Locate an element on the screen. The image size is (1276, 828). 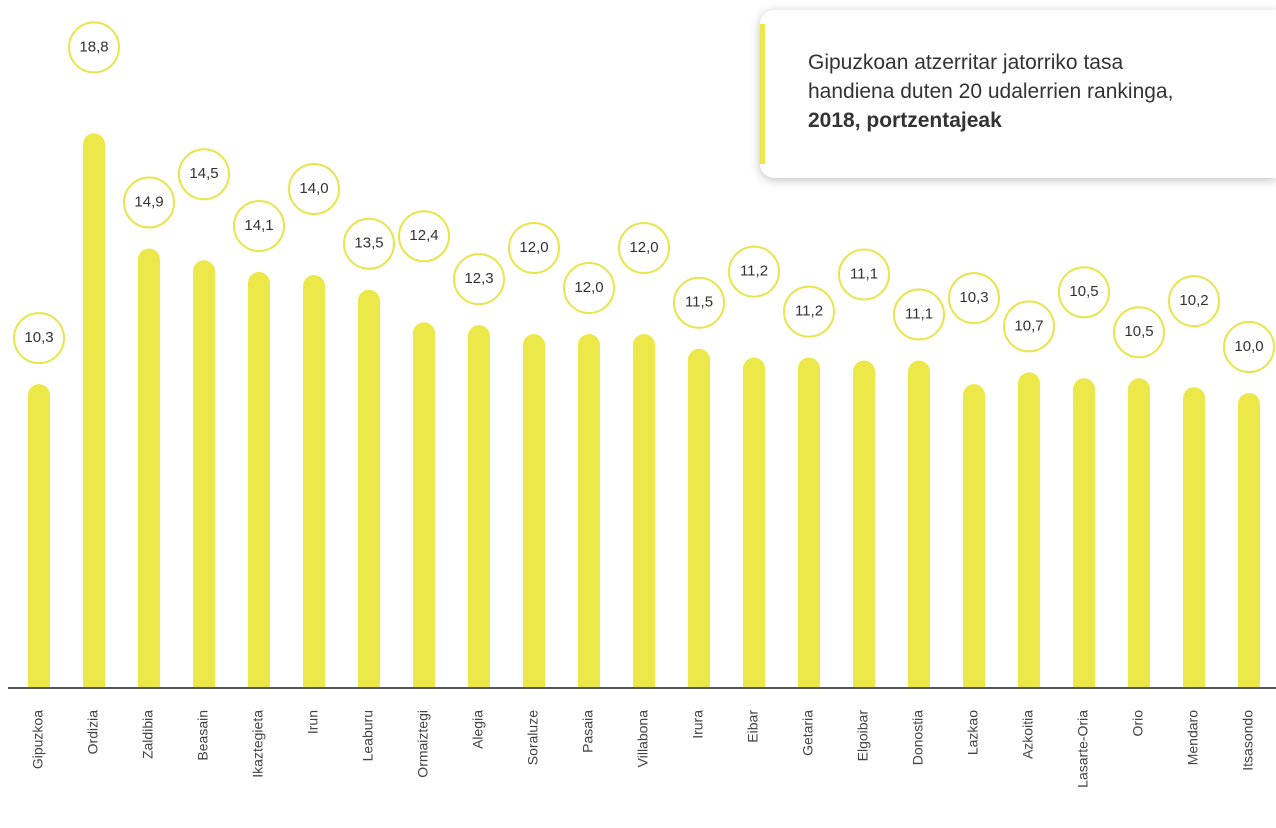
x-tick-label: Getaria is located at coordinates (808, 733).